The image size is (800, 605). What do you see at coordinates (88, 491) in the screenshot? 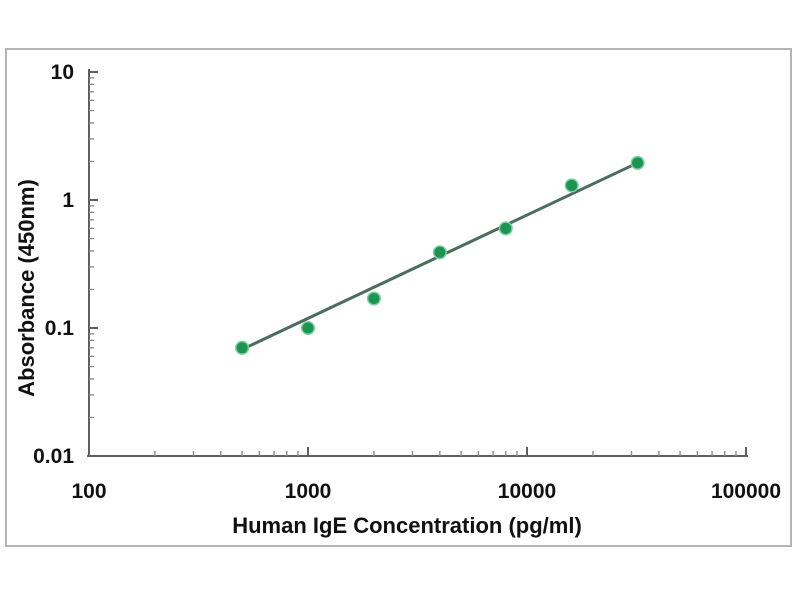
I see `x-tick-label: 100` at bounding box center [88, 491].